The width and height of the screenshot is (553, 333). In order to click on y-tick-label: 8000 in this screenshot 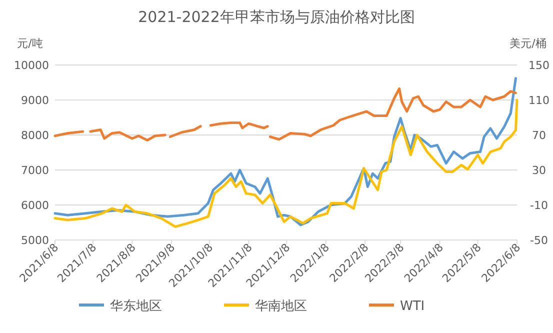, I will do `click(35, 135)`.